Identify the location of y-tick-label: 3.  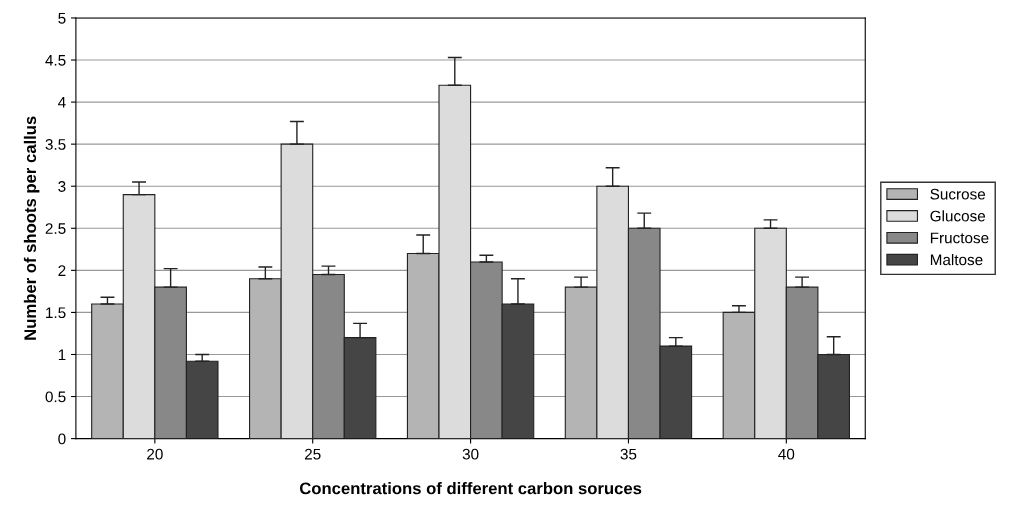
(62, 186).